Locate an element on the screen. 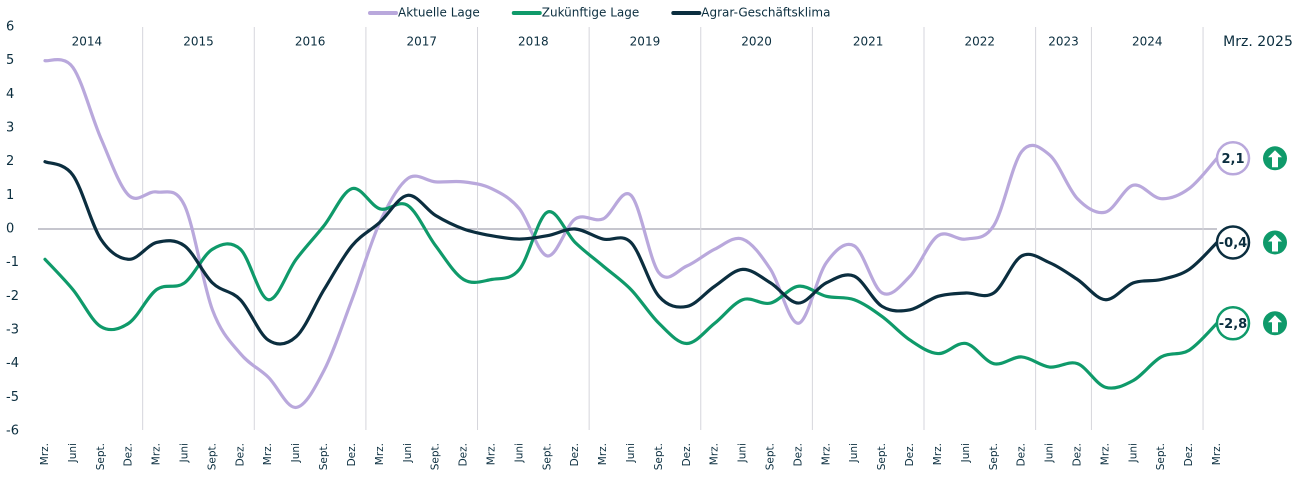 This screenshot has width=1300, height=485. year-label: 2018 is located at coordinates (533, 42).